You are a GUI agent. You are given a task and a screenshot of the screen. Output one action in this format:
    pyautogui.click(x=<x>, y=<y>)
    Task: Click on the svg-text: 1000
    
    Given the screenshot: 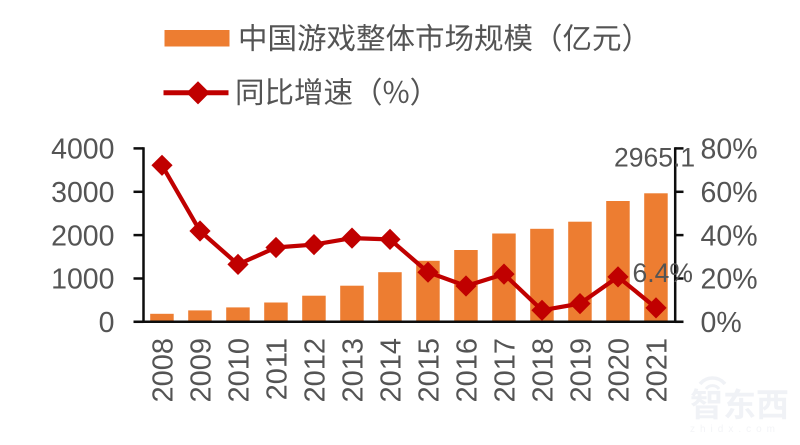 What is the action you would take?
    pyautogui.click(x=82, y=280)
    